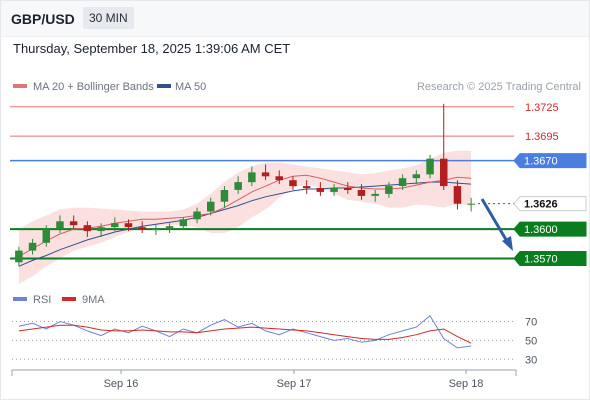  Describe the element at coordinates (69, 299) in the screenshot. I see `rsi-ma-legend-swatch` at that location.